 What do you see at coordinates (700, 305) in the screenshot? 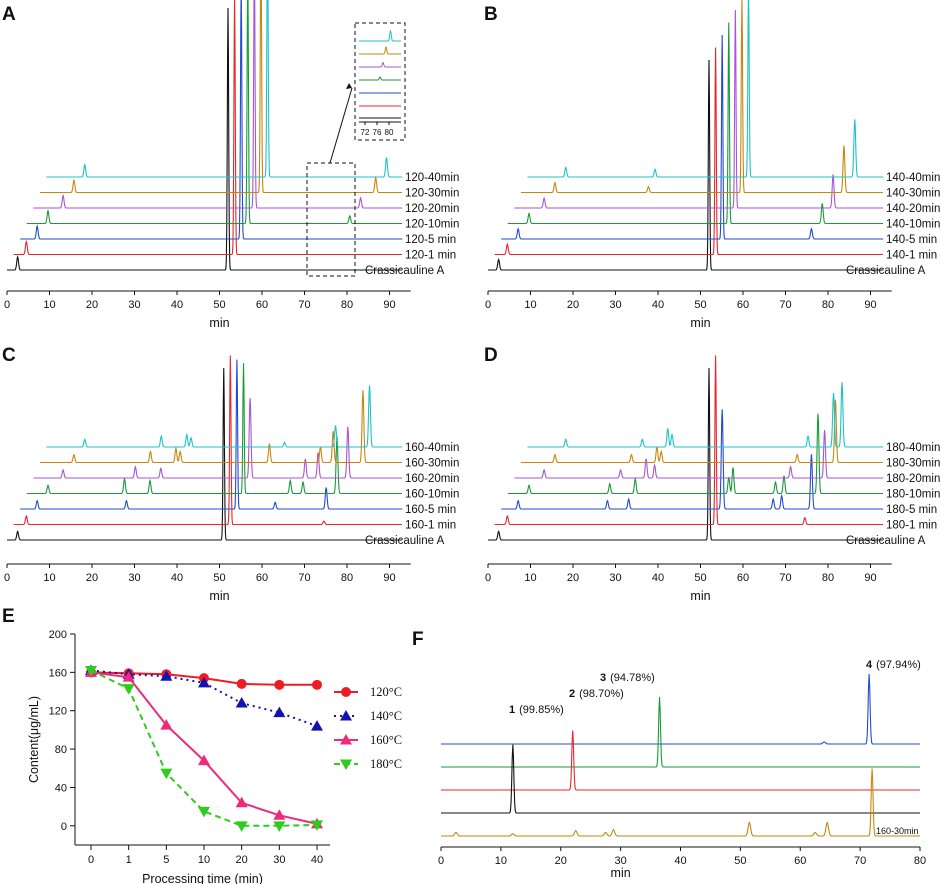
I see `panel-b-x-tick-label: 50` at bounding box center [700, 305].